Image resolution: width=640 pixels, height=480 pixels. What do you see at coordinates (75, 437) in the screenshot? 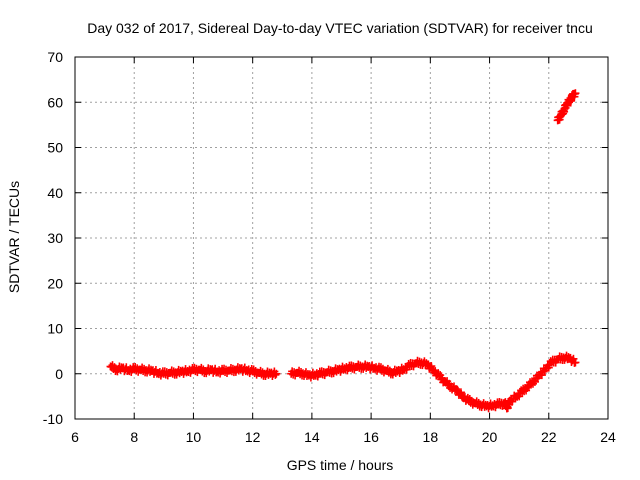
I see `x-tick-label: 6` at bounding box center [75, 437].